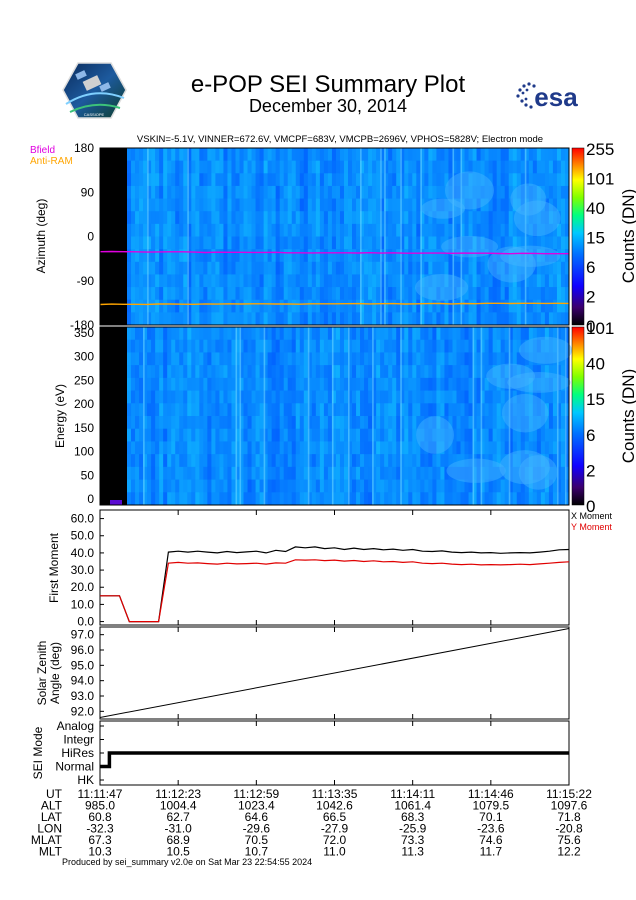 The image size is (636, 900). I want to click on ephemeris-value: 68.9, so click(178, 840).